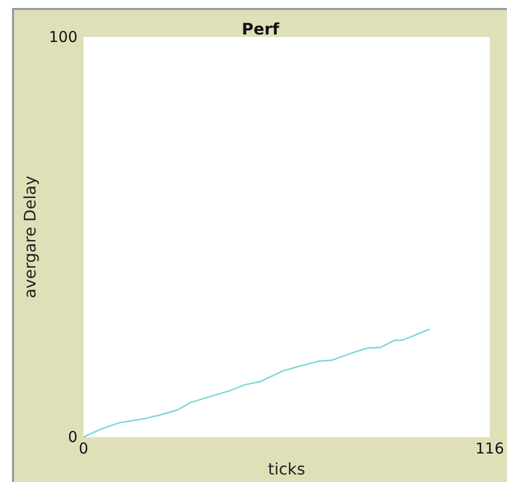 This screenshot has width=507, height=482. What do you see at coordinates (63, 37) in the screenshot?
I see `y-tick-label: 100` at bounding box center [63, 37].